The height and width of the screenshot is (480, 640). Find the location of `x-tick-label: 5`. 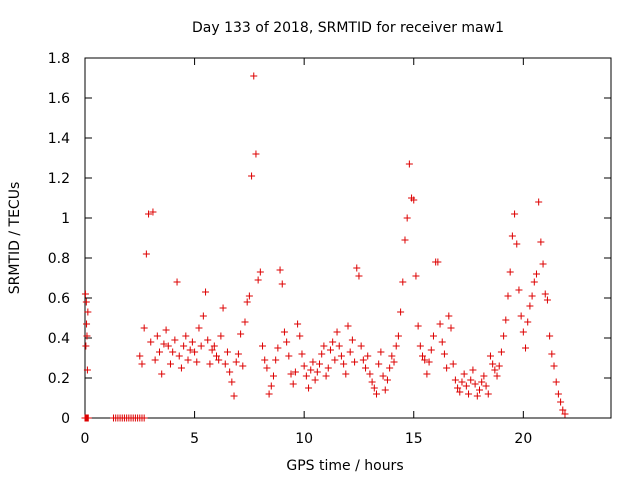

x-tick-label: 5 is located at coordinates (194, 439).